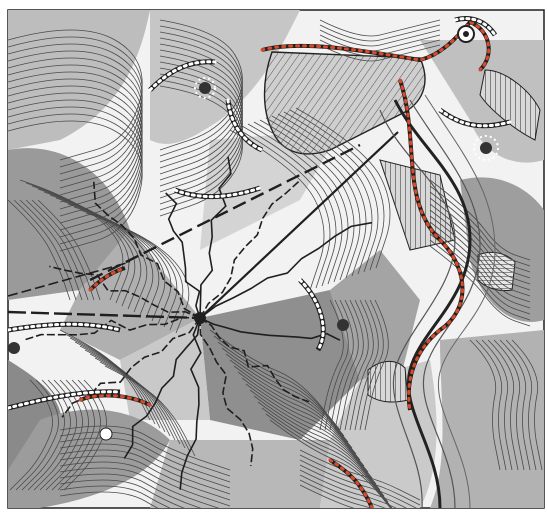 This screenshot has width=548, height=513. What do you see at coordinates (14, 348) in the screenshot?
I see `left-node-dot` at bounding box center [14, 348].